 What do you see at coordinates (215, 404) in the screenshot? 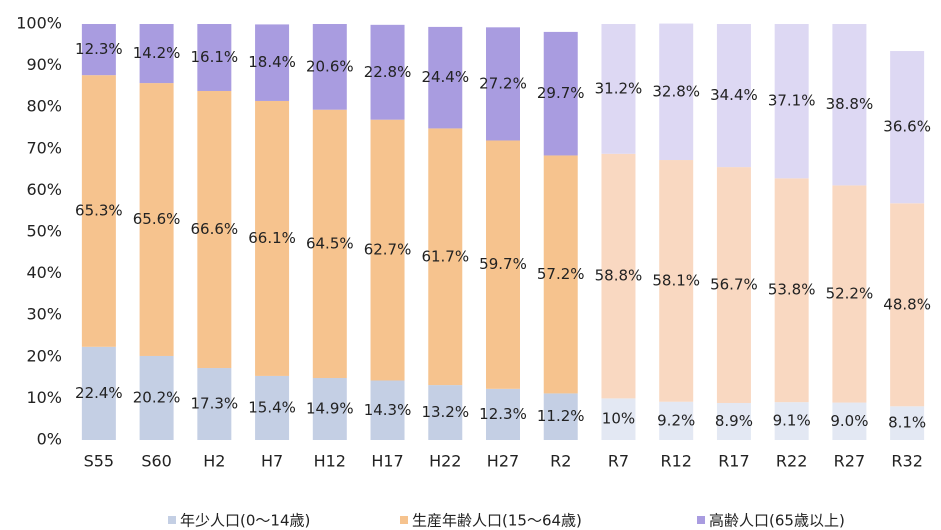
I see `data-label: 17.3%` at bounding box center [215, 404].